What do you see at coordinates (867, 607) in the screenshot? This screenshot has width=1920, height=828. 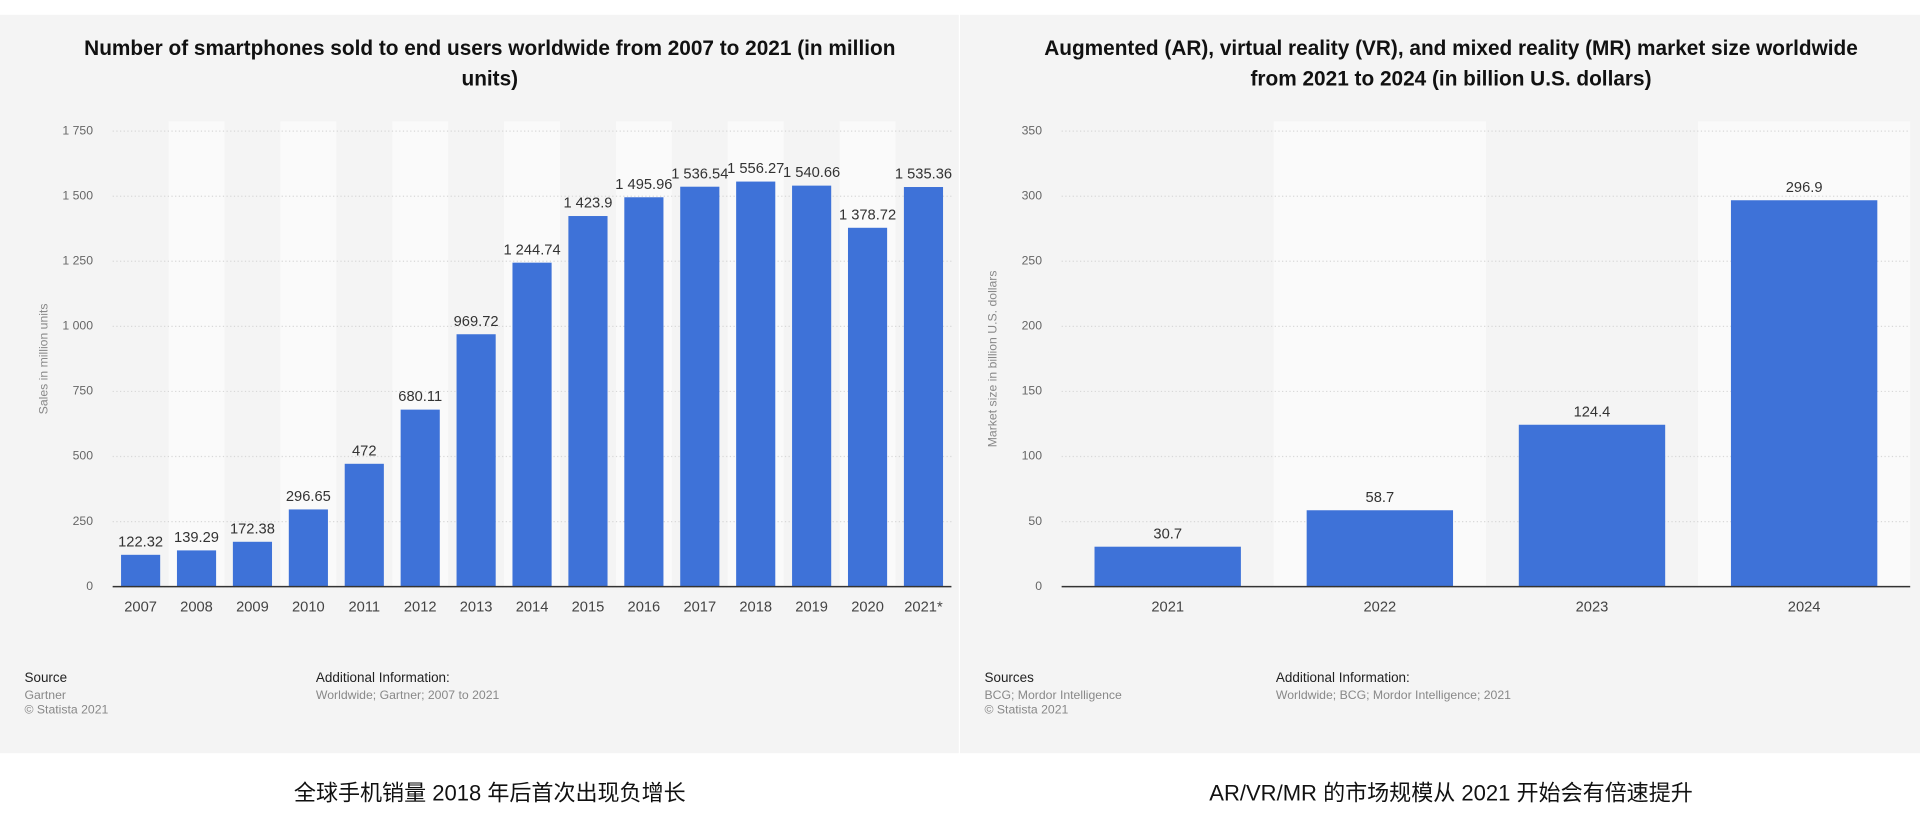 I see `x-tick-label: 2020` at bounding box center [867, 607].